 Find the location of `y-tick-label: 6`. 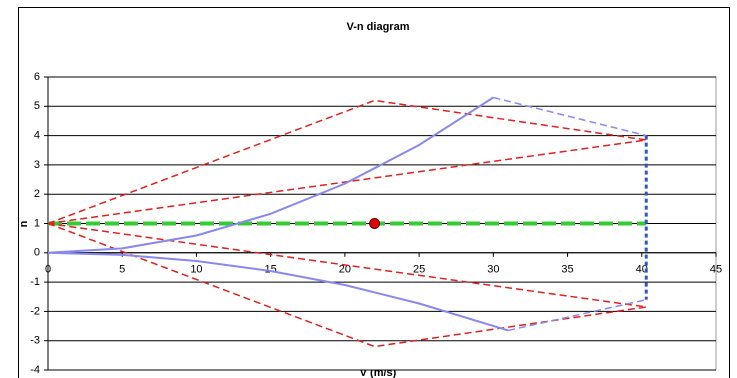

y-tick-label: 6 is located at coordinates (37, 77).